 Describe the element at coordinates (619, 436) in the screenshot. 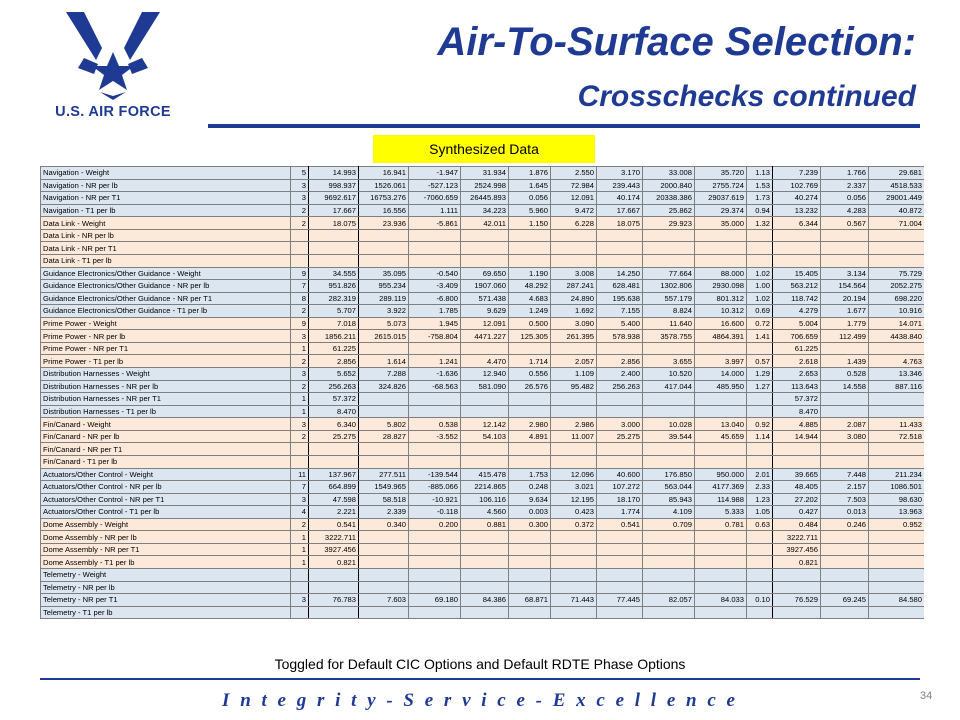

I see `table-cell: 25.275` at that location.